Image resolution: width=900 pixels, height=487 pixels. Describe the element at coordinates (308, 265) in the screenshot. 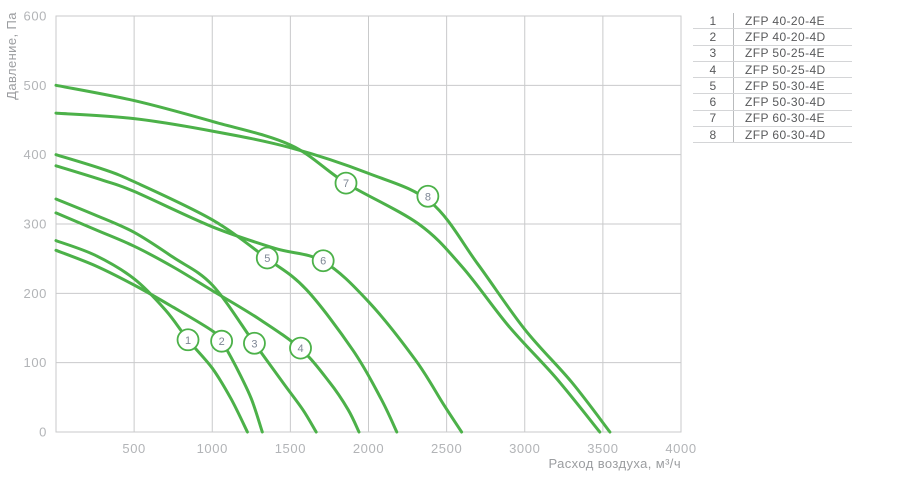

I see `curve-number-badges: 1 2 3 4 5 6 7 8` at that location.